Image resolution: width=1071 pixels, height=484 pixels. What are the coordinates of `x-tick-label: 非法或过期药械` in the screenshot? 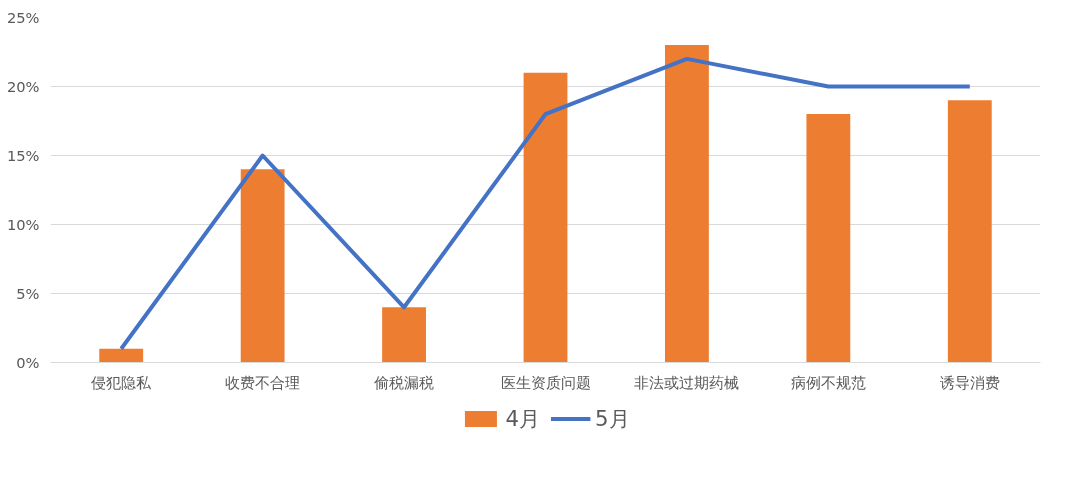 It's located at (687, 382).